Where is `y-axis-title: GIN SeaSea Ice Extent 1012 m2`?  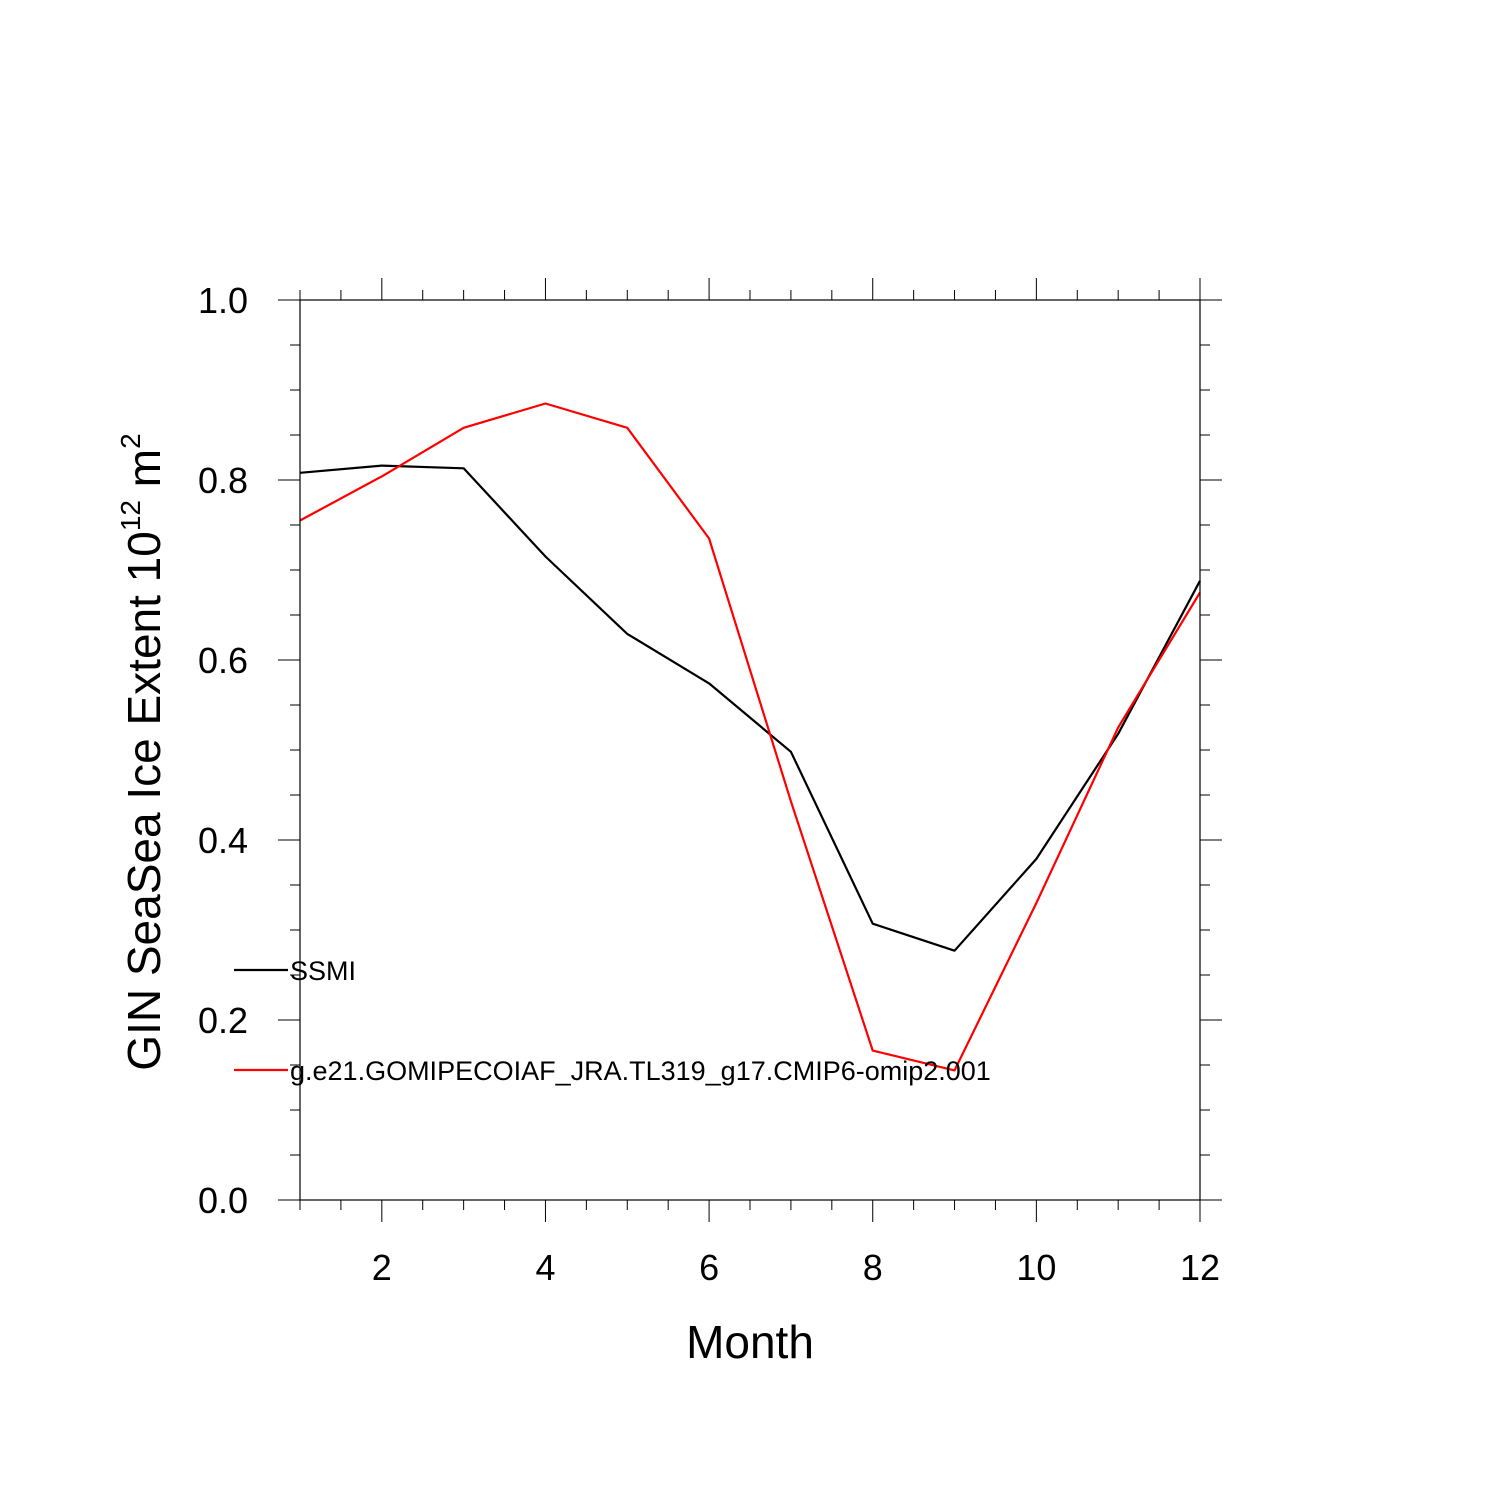 y-axis-title: GIN SeaSea Ice Extent 1012 m2 is located at coordinates (142, 751).